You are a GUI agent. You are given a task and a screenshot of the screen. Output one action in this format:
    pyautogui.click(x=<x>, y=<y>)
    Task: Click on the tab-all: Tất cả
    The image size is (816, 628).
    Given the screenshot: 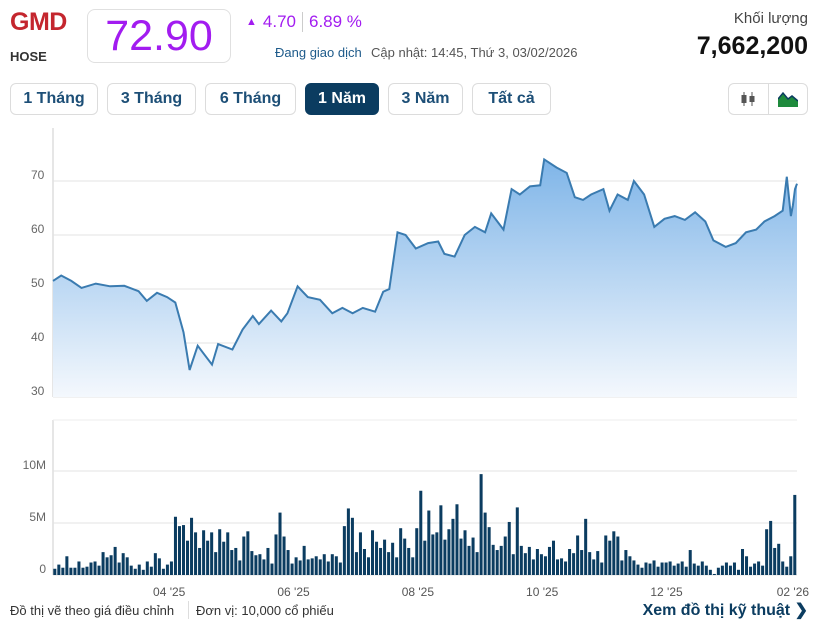 What is the action you would take?
    pyautogui.click(x=511, y=99)
    